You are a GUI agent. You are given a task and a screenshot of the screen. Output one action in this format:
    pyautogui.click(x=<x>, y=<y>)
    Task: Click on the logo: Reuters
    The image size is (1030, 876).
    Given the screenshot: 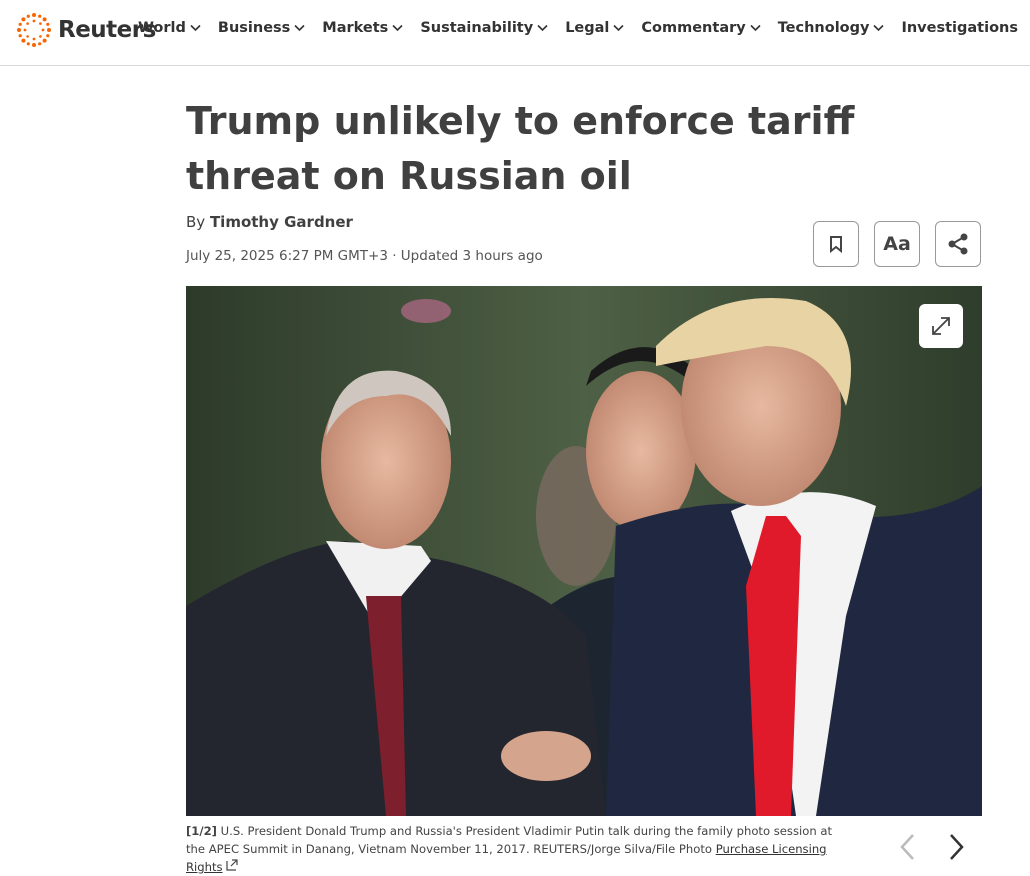 What is the action you would take?
    pyautogui.click(x=86, y=30)
    